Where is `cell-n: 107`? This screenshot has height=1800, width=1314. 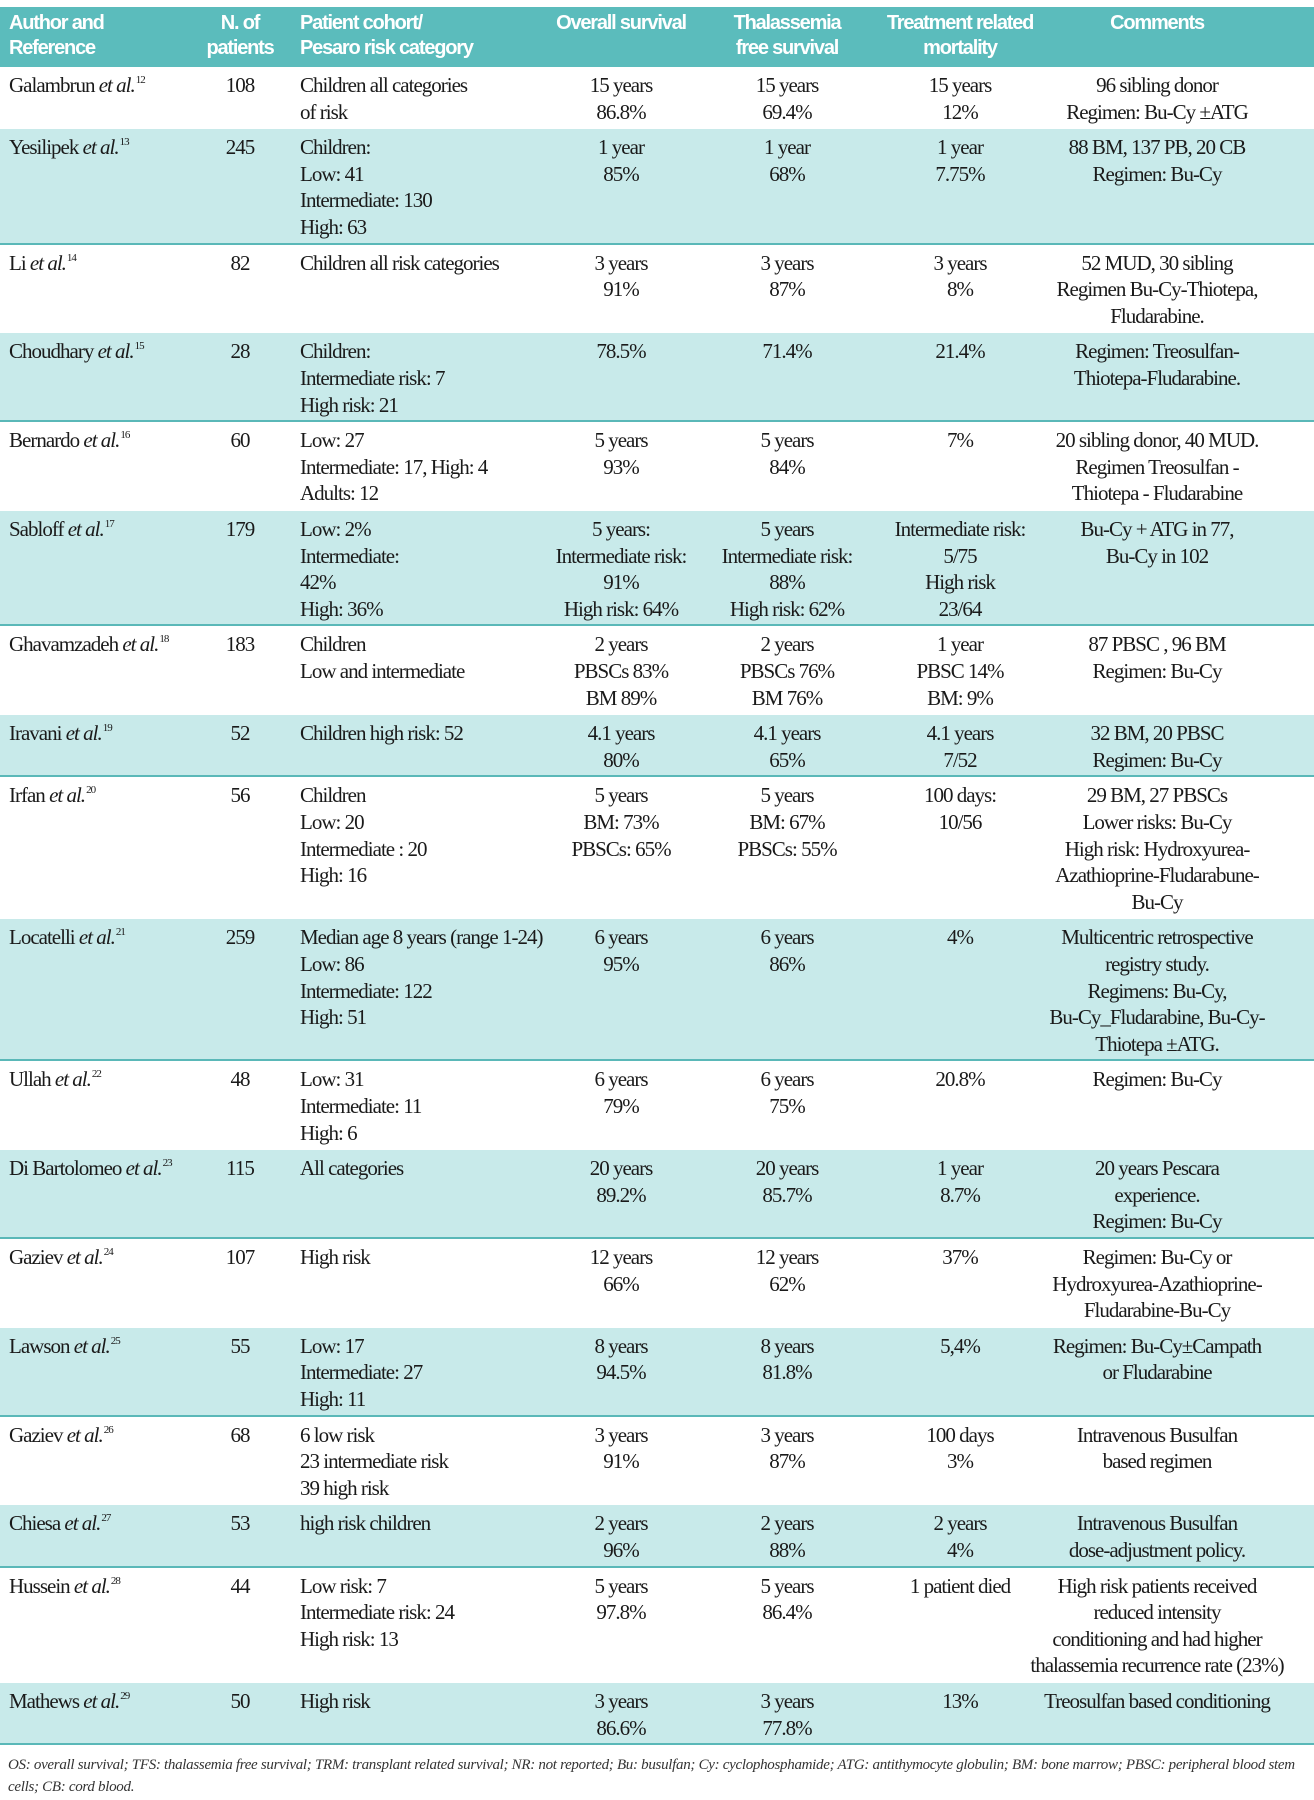
cell-n: 107 is located at coordinates (240, 1257).